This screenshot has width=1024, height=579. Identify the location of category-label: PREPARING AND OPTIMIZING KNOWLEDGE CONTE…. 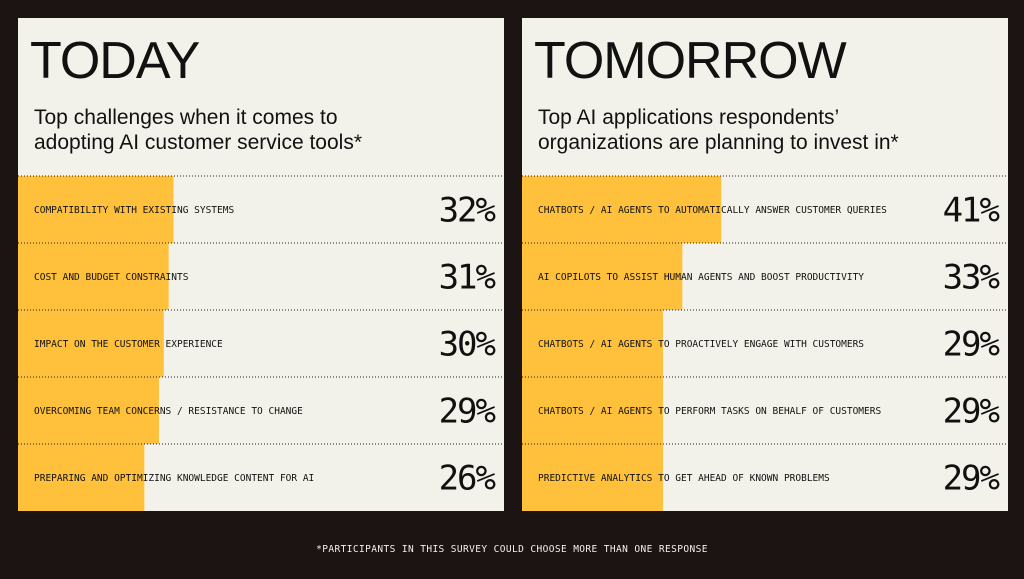
(174, 478).